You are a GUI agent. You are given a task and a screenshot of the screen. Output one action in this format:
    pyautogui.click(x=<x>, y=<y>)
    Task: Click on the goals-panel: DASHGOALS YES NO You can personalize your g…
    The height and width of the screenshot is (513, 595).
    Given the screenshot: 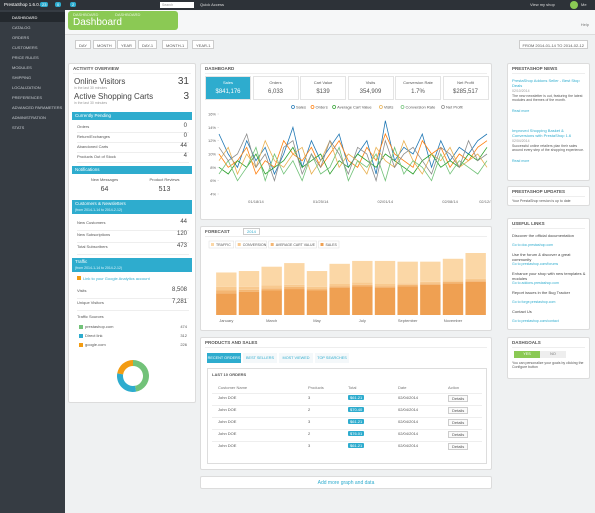 What is the action you would take?
    pyautogui.click(x=548, y=358)
    